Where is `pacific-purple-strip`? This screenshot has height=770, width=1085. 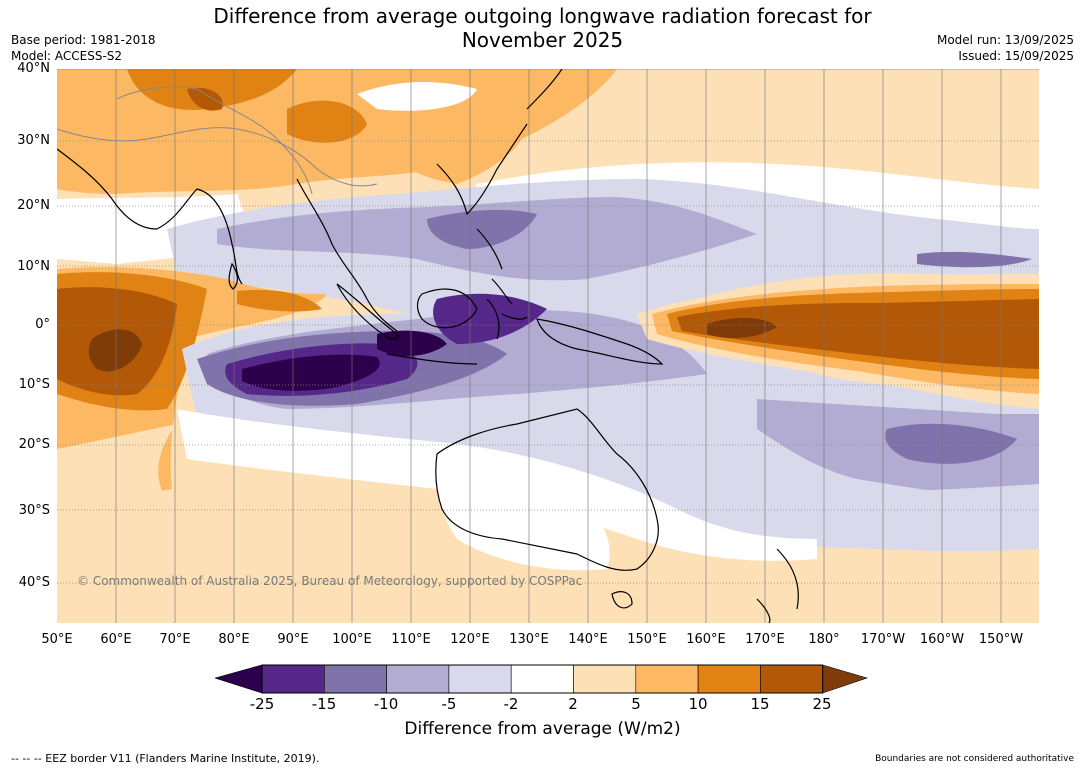
pacific-purple-strip is located at coordinates (974, 259).